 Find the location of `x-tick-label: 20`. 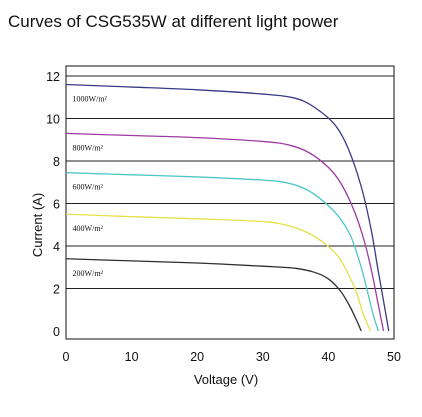

x-tick-label: 20 is located at coordinates (197, 357).